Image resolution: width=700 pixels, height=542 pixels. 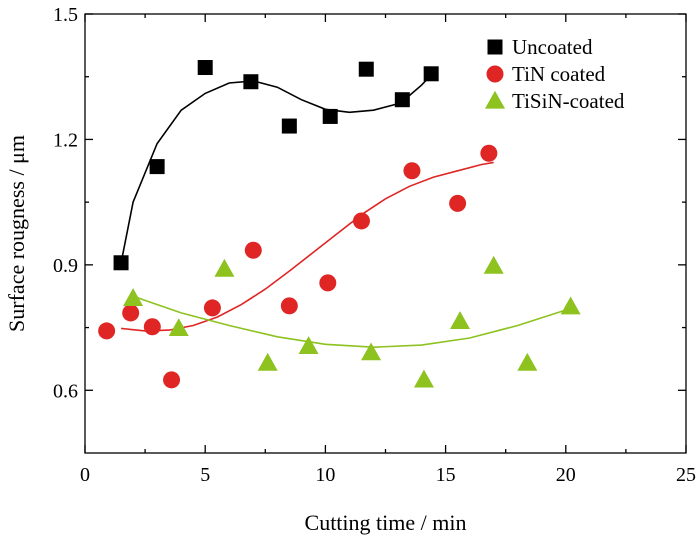 I want to click on legend: Uncoated TiN coated TiSiN-coated, so click(x=555, y=74).